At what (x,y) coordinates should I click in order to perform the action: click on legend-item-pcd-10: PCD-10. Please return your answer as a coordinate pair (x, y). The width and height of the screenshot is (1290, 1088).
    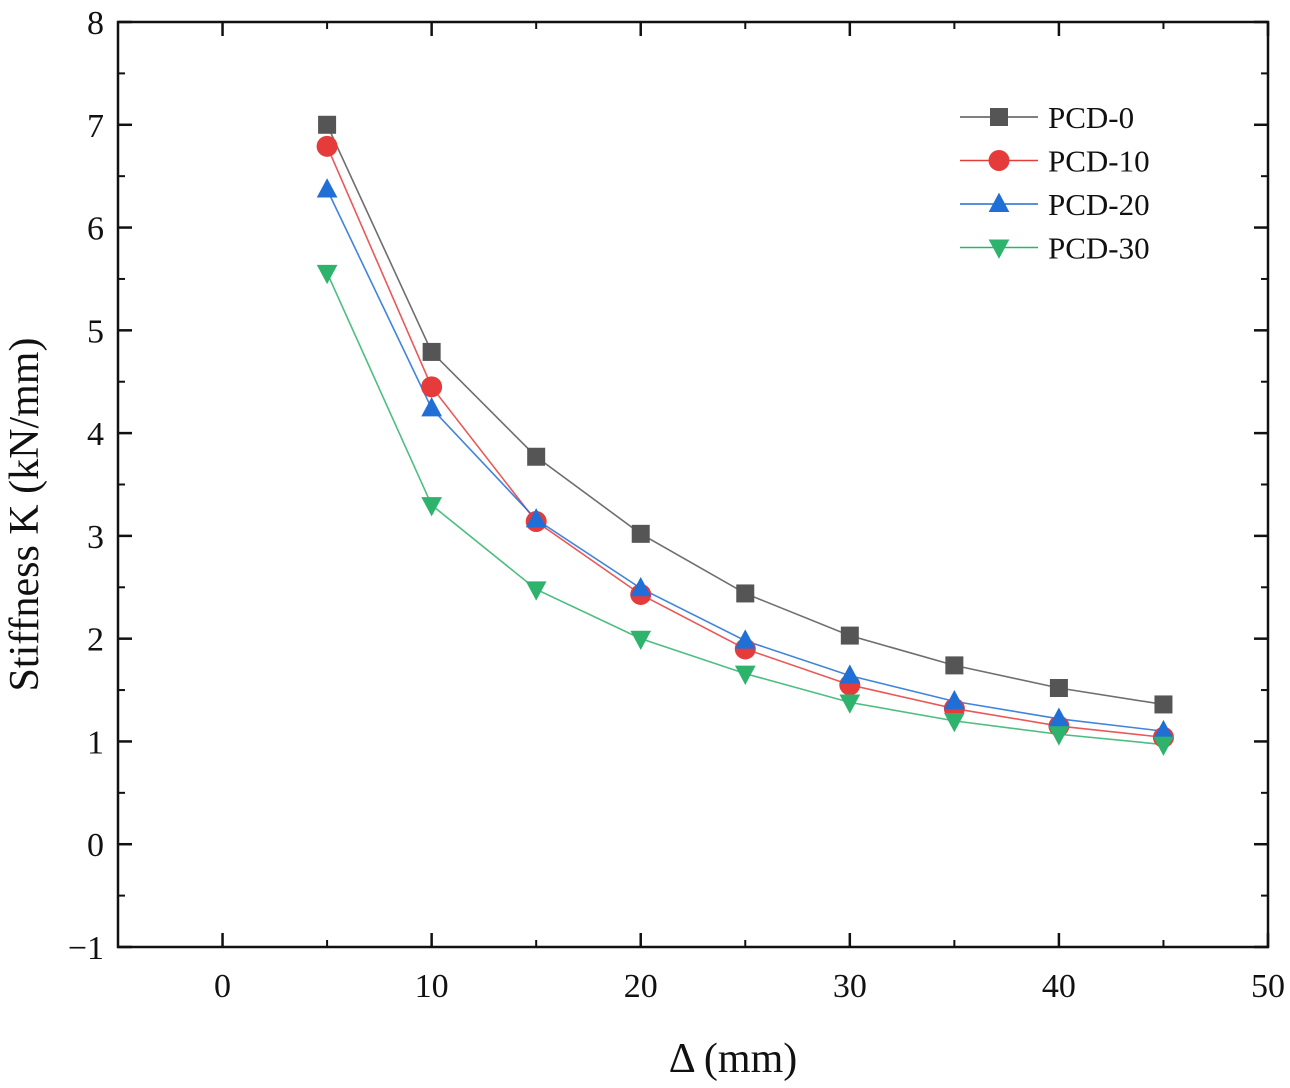
    Looking at the image, I should click on (1055, 161).